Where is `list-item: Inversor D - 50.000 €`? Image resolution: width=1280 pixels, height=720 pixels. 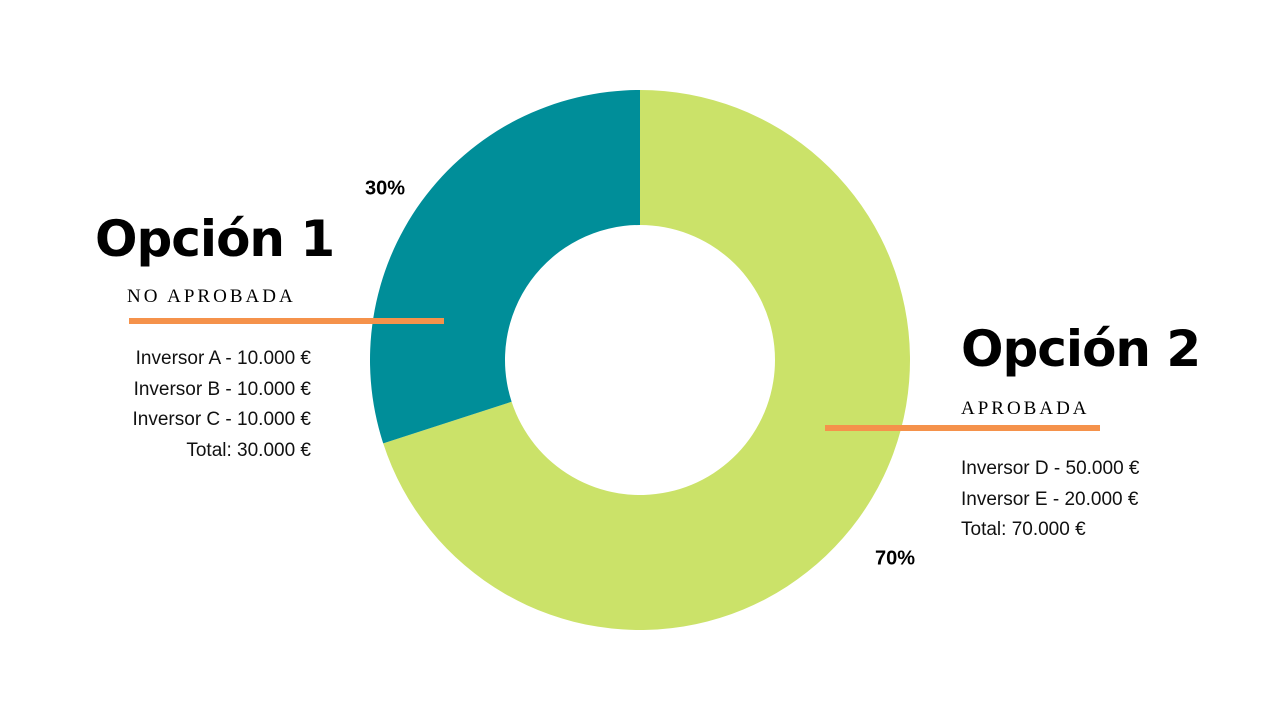
list-item: Inversor D - 50.000 € is located at coordinates (1050, 468).